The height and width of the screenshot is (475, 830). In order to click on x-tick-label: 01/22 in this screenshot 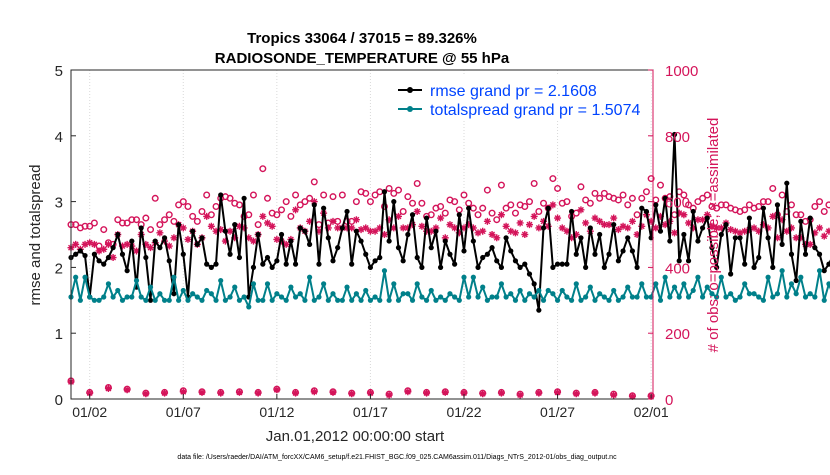, I will do `click(463, 412)`.